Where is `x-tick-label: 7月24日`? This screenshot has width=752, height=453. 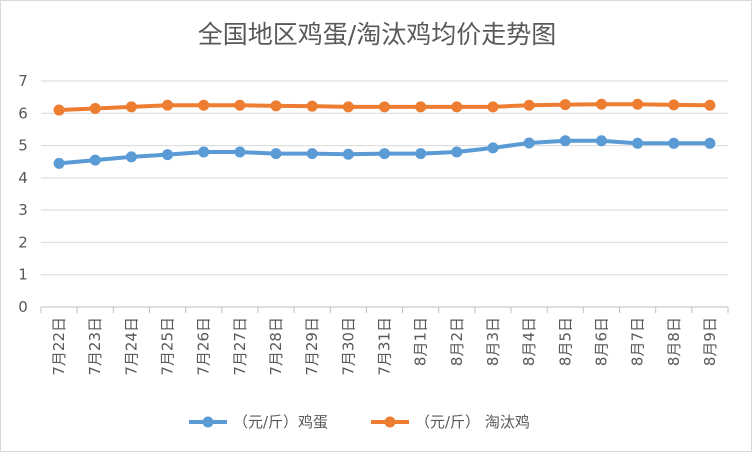 x-tick-label: 7月24日 is located at coordinates (131, 346).